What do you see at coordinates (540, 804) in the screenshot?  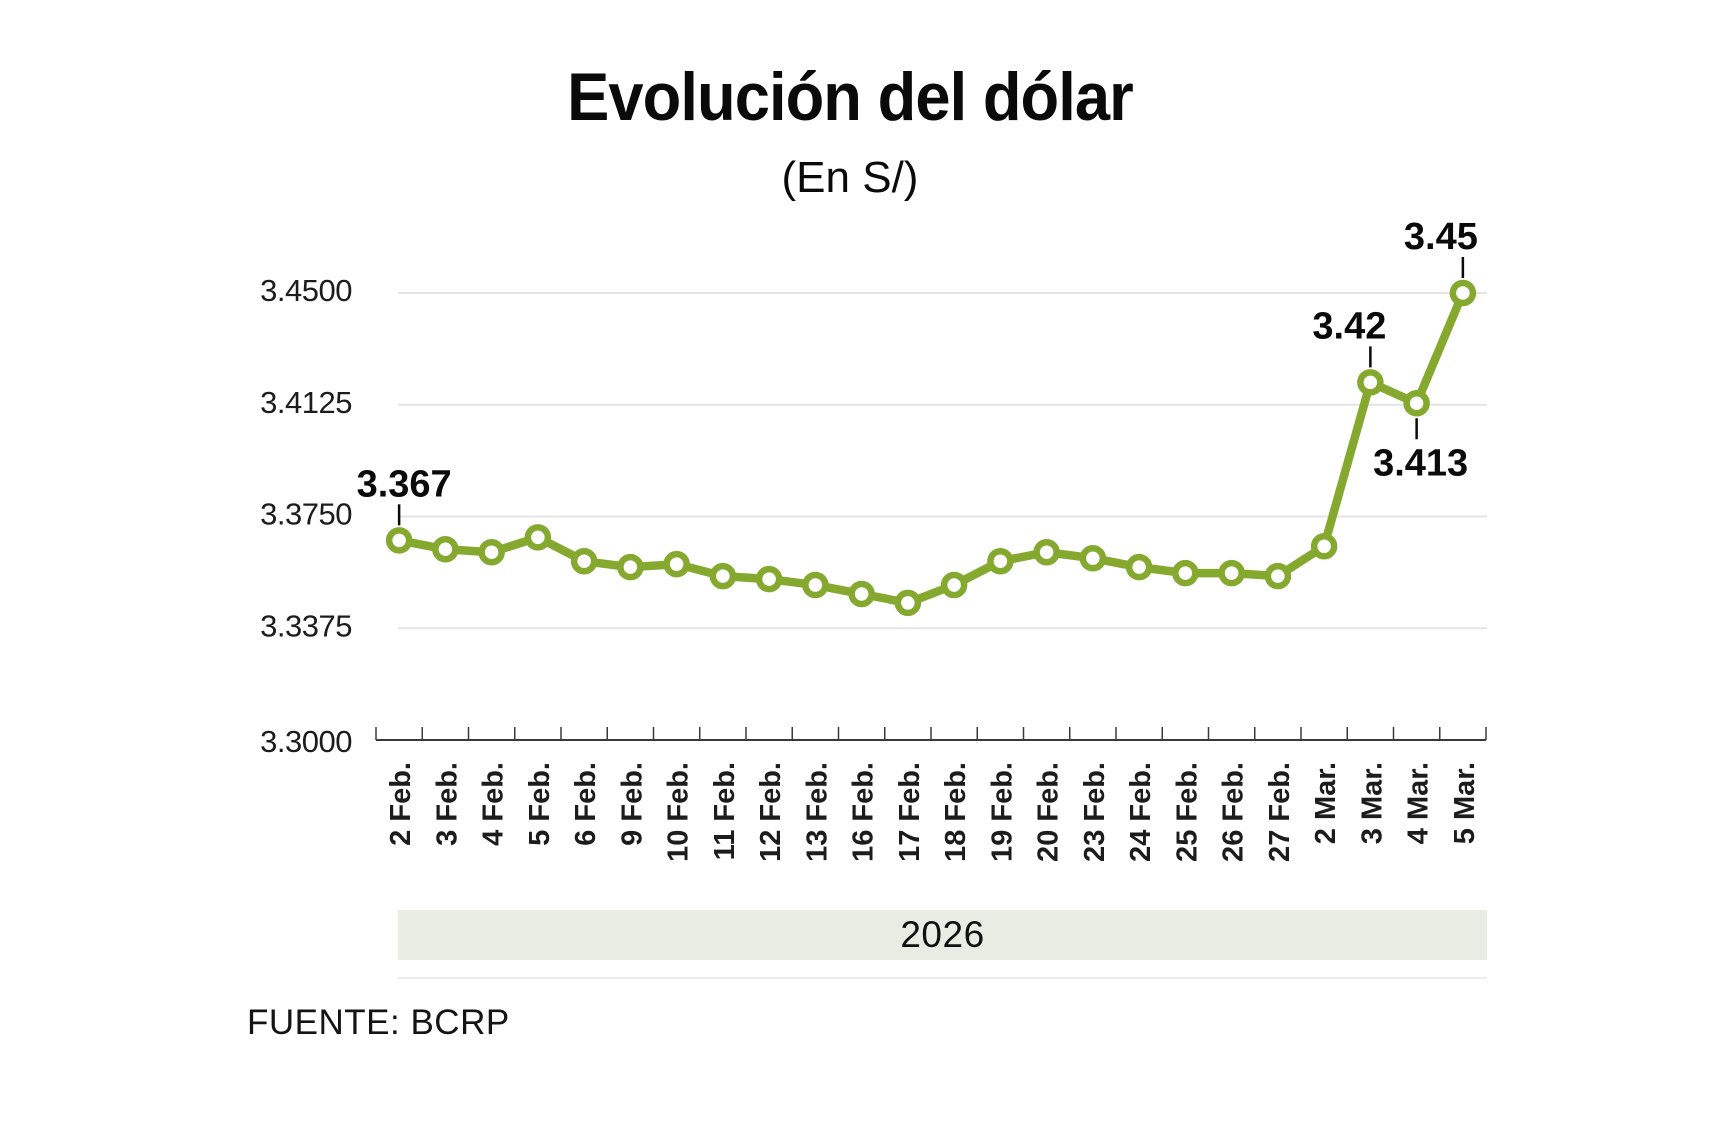 I see `x-axis-date-label: 5 Feb.` at bounding box center [540, 804].